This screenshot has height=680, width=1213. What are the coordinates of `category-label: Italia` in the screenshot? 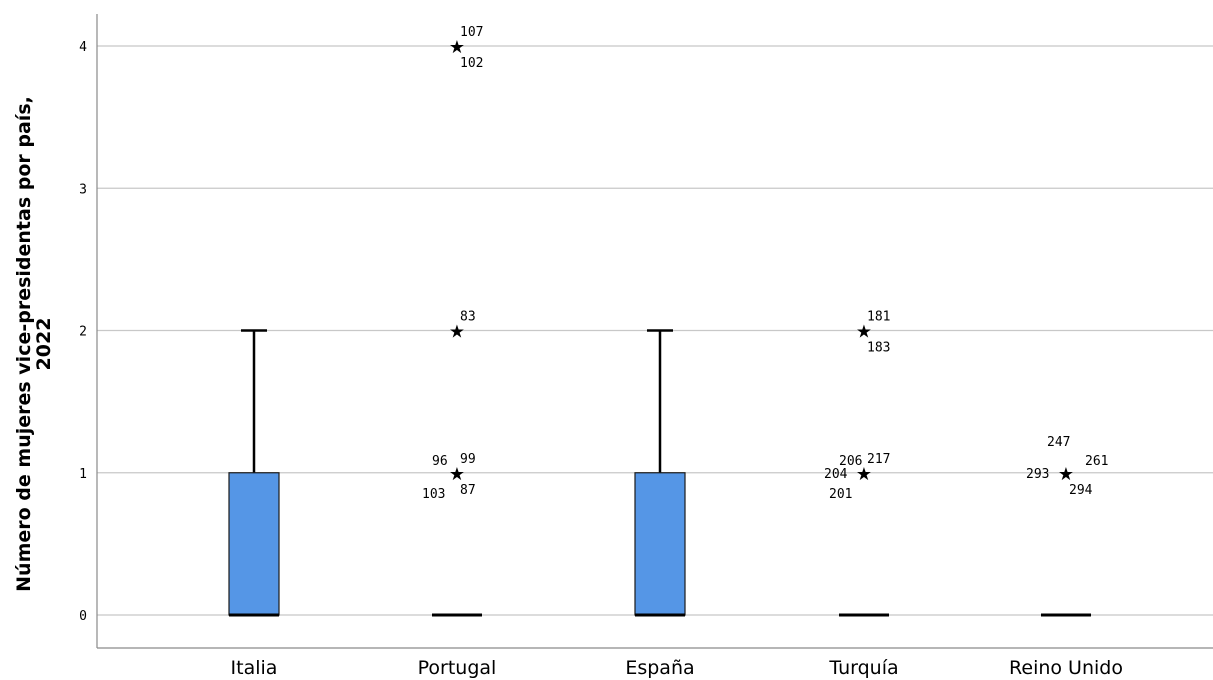 It's located at (254, 668).